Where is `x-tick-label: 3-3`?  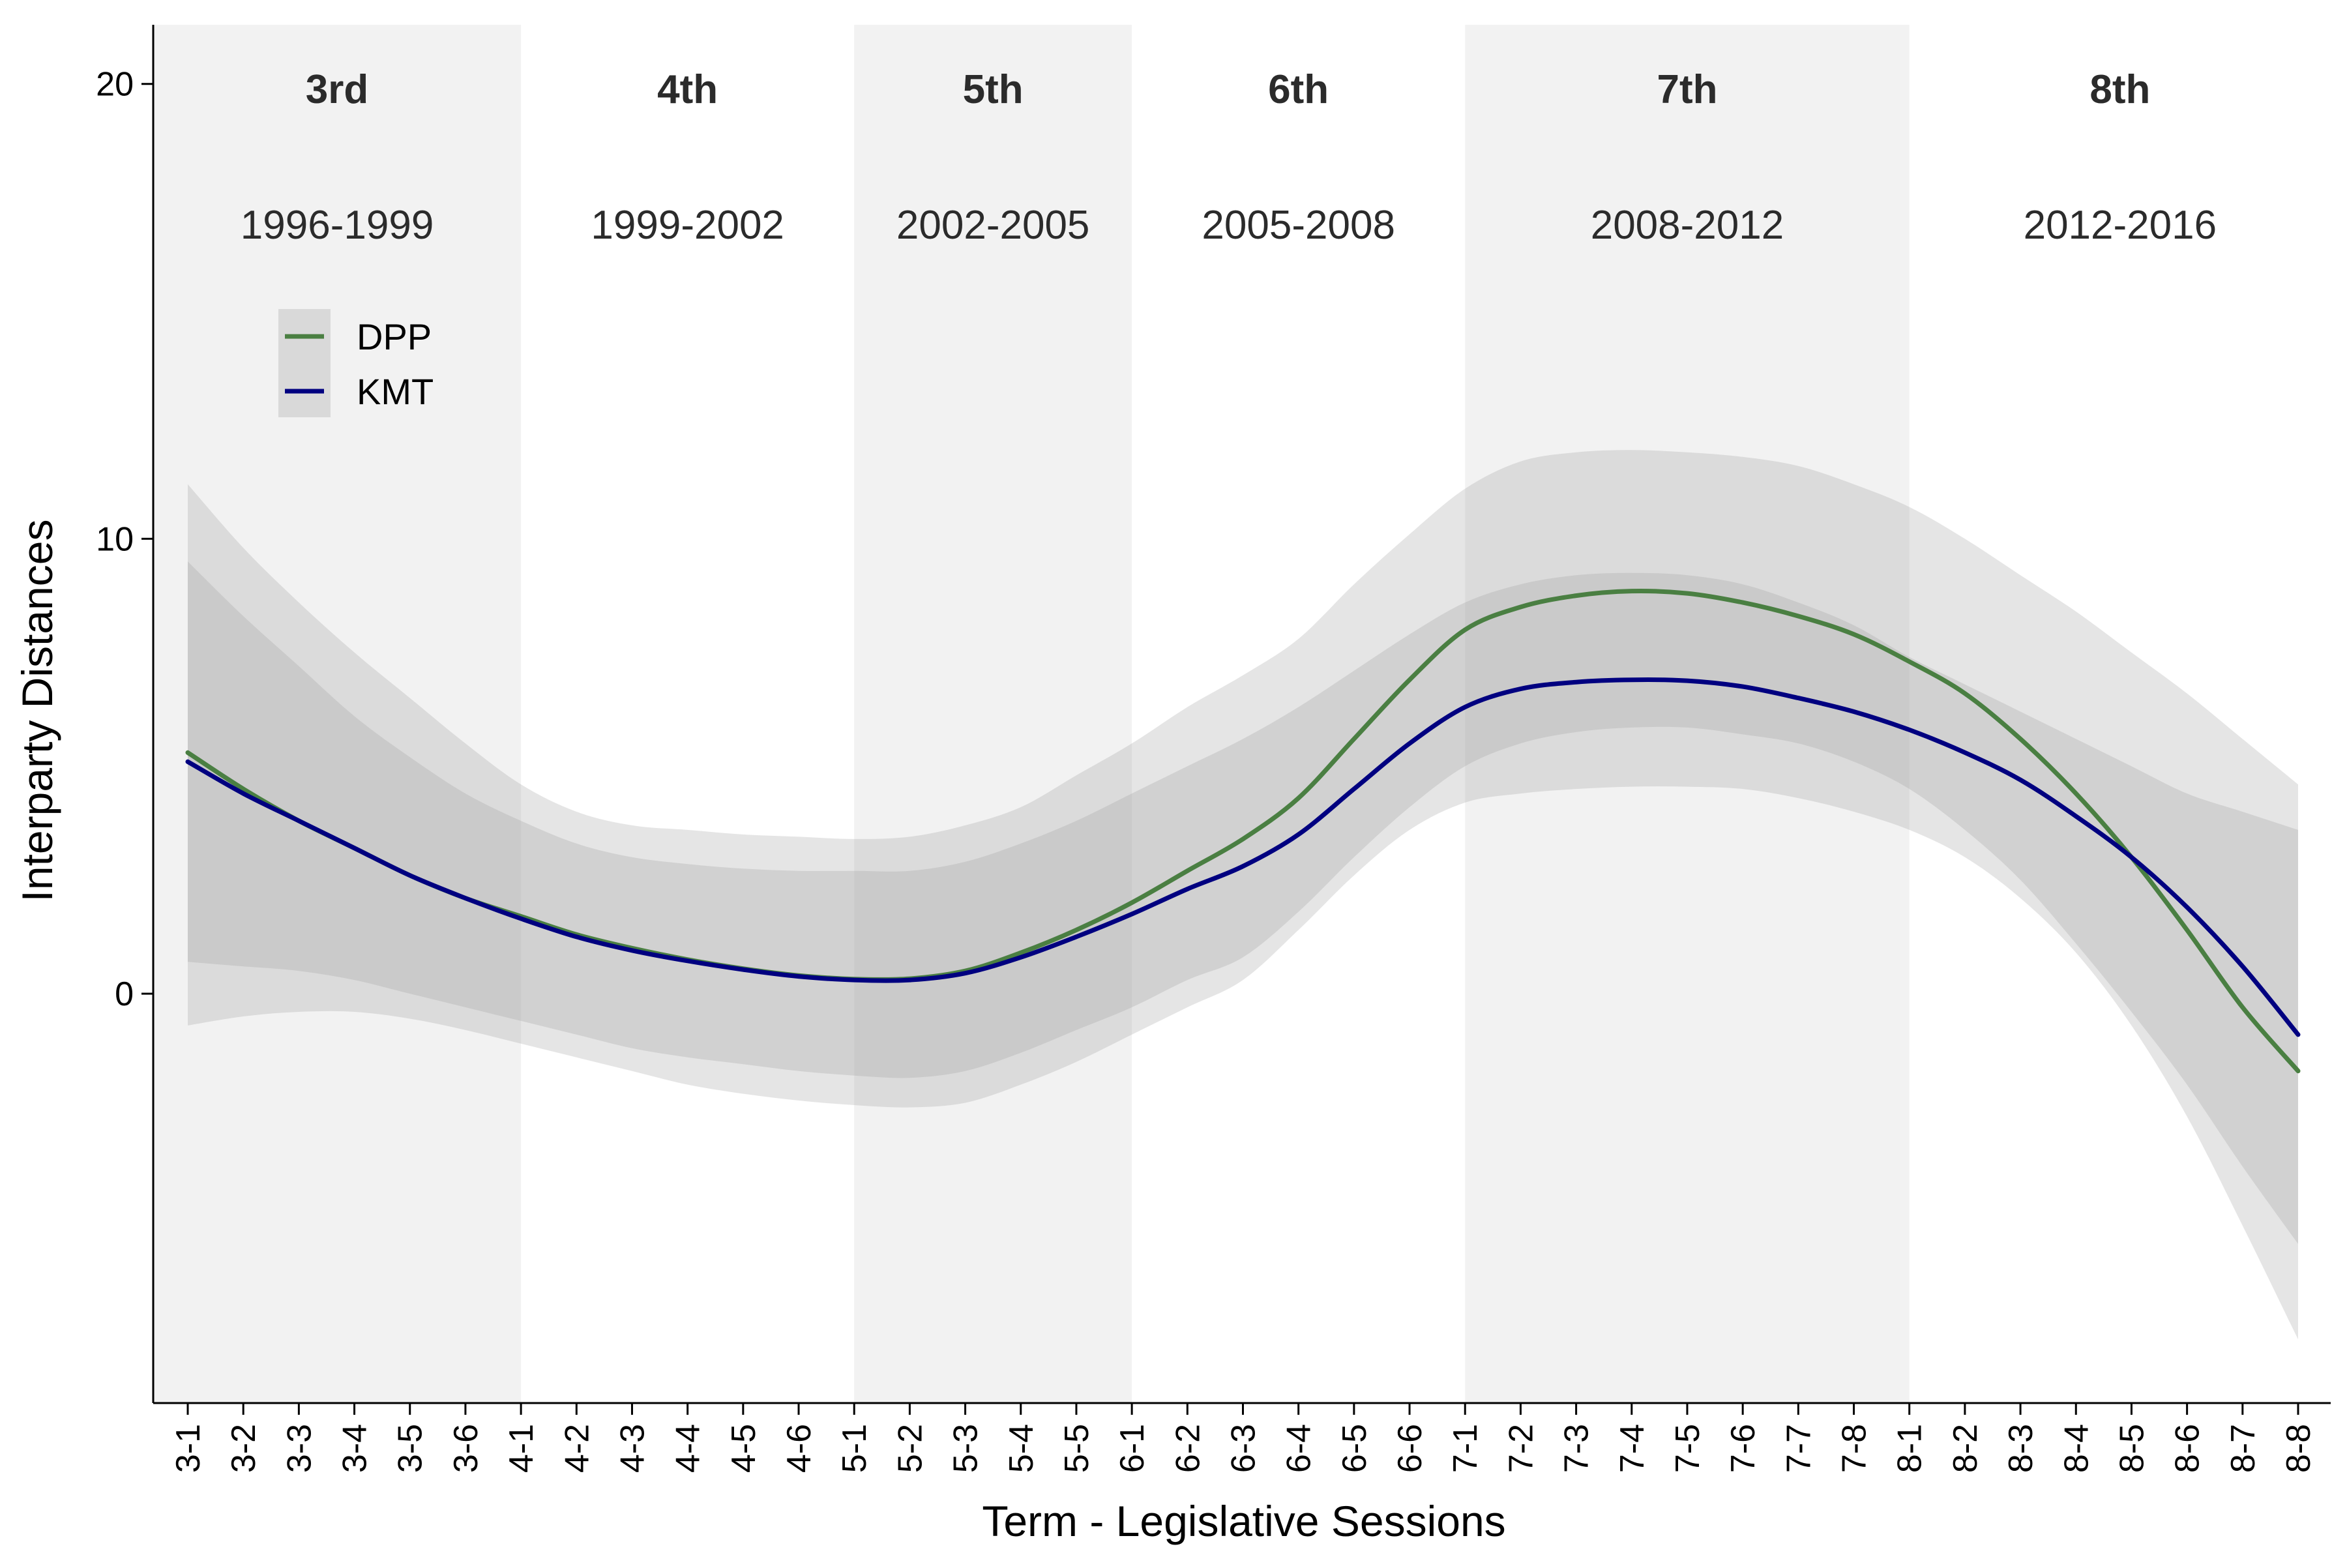 x-tick-label: 3-3 is located at coordinates (299, 1449).